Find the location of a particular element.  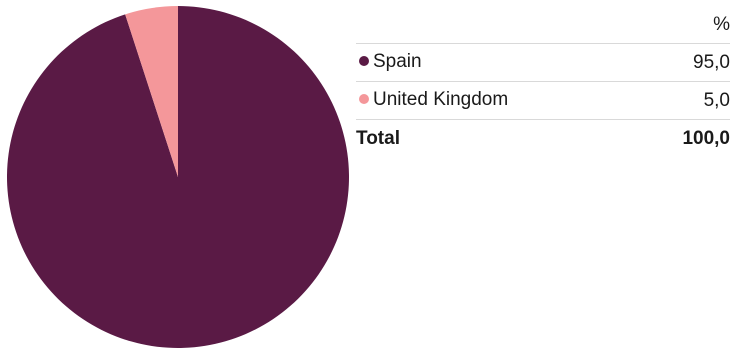

legend-label: Spain is located at coordinates (397, 62).